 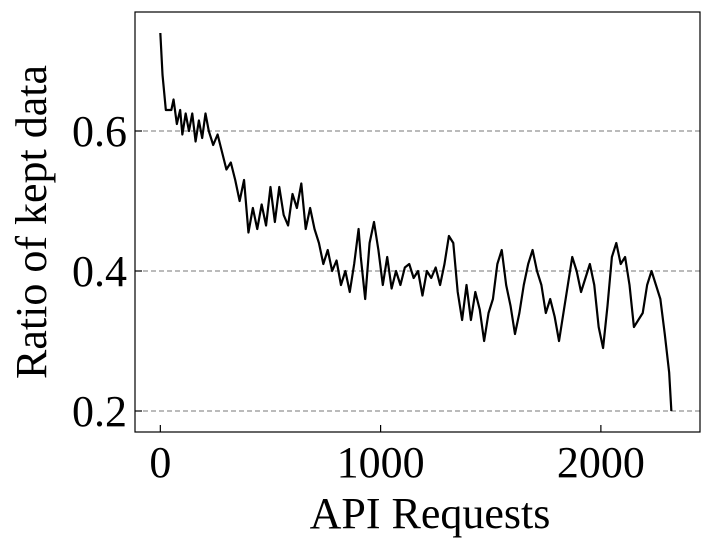 I want to click on y-axis-label: Ratio of kept data, so click(x=31, y=222).